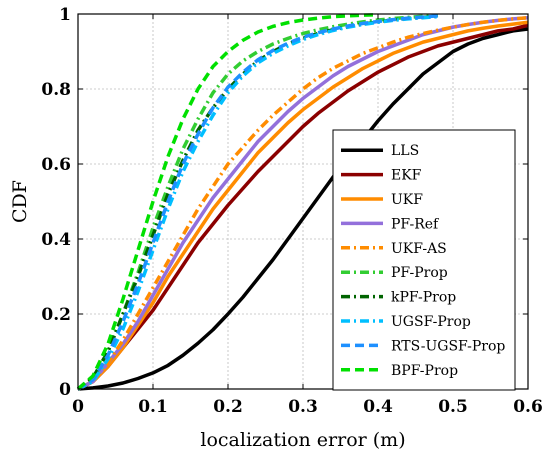 This screenshot has height=459, width=550. I want to click on x-axis-title: localization error (m), so click(302, 440).